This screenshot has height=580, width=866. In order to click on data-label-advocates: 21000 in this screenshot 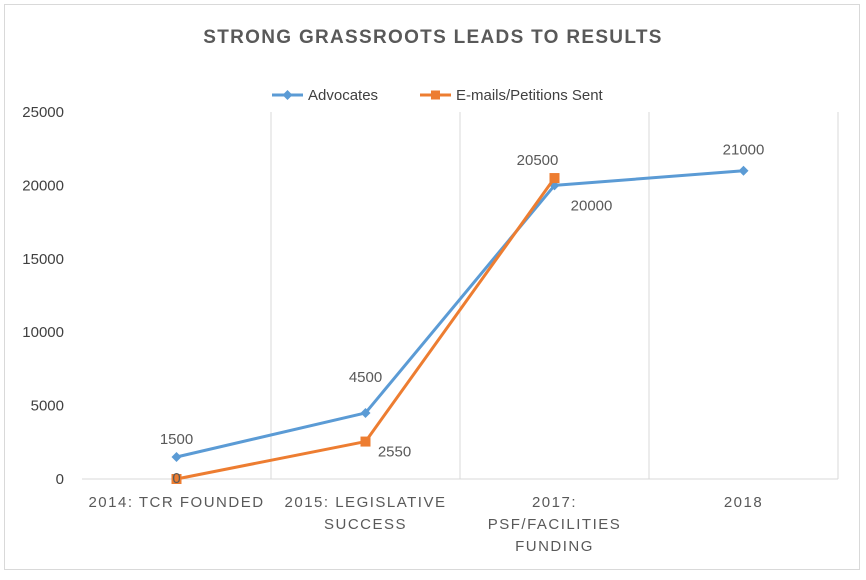, I will do `click(744, 150)`.